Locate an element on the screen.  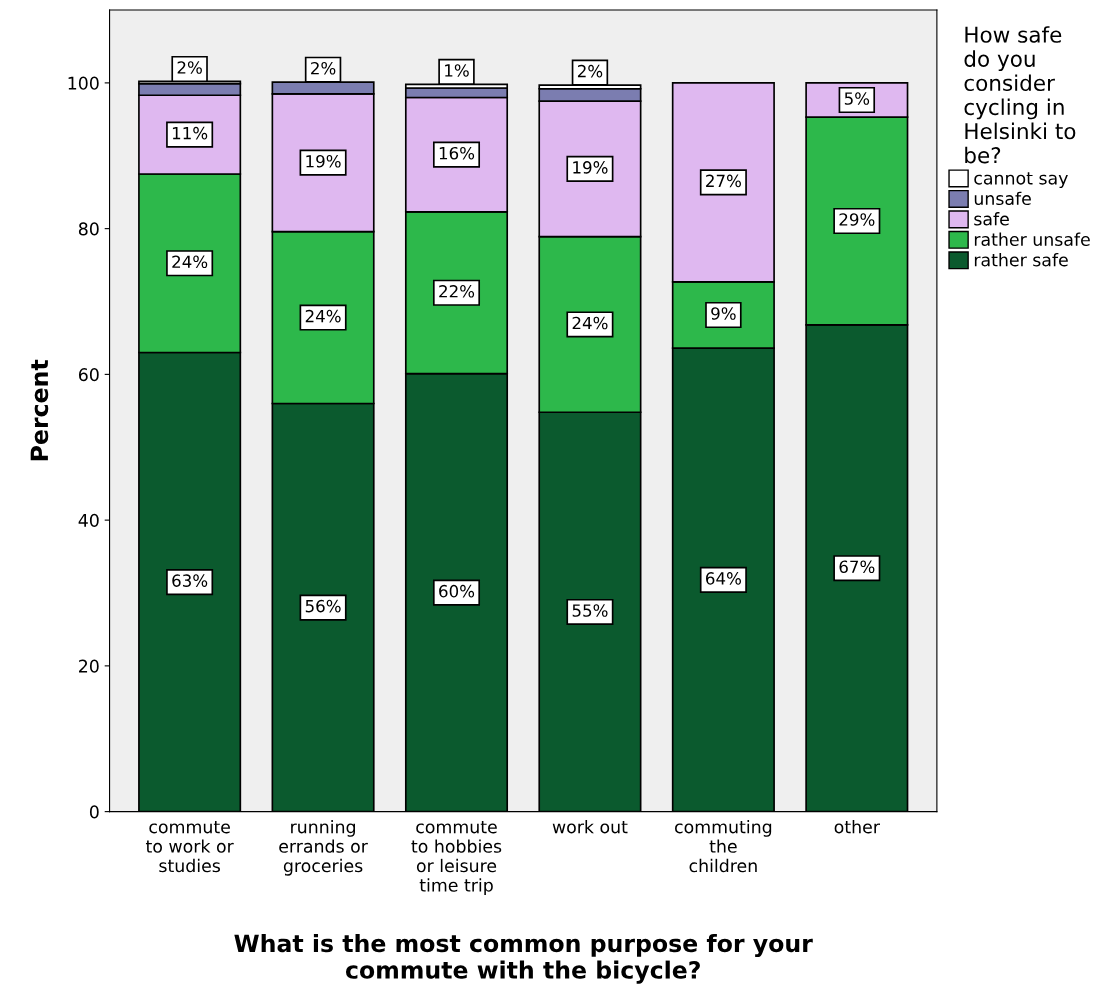
x-axis-title: What is the most common purpose for your commute with the bicycle? is located at coordinates (523, 958).